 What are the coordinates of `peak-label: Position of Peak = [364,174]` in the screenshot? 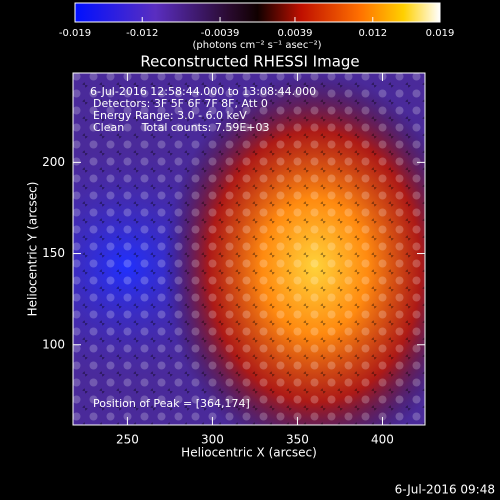 It's located at (171, 403).